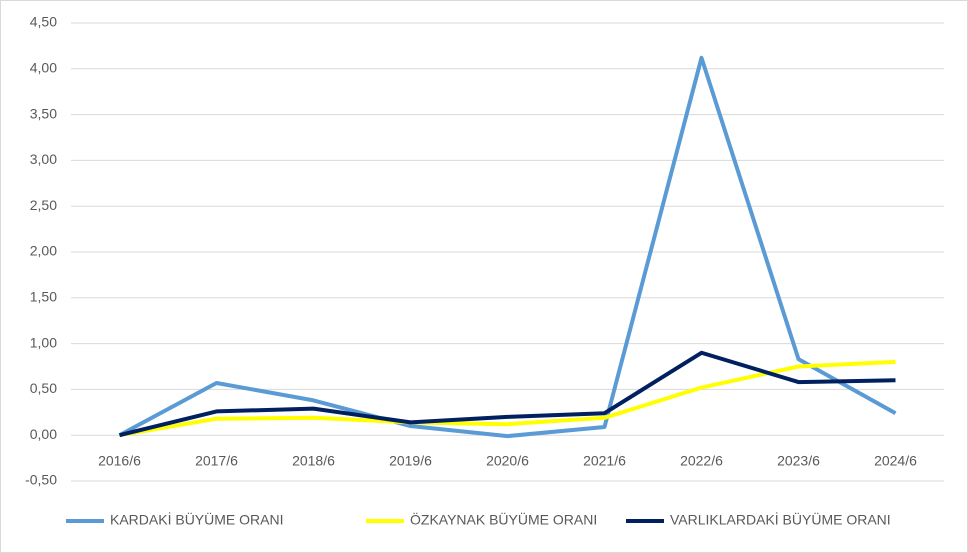 The width and height of the screenshot is (968, 553). Describe the element at coordinates (313, 461) in the screenshot. I see `x-tick-label: 2018/6` at that location.